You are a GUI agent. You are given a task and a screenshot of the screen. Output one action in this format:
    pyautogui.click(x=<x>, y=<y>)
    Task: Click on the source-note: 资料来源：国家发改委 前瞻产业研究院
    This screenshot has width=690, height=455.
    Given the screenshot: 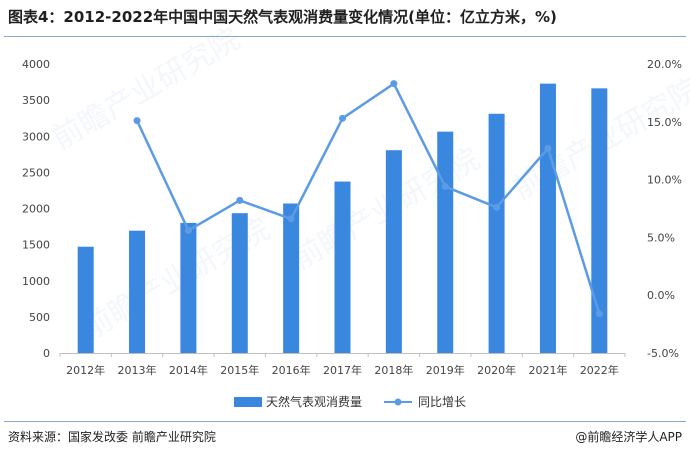 What is the action you would take?
    pyautogui.click(x=112, y=437)
    